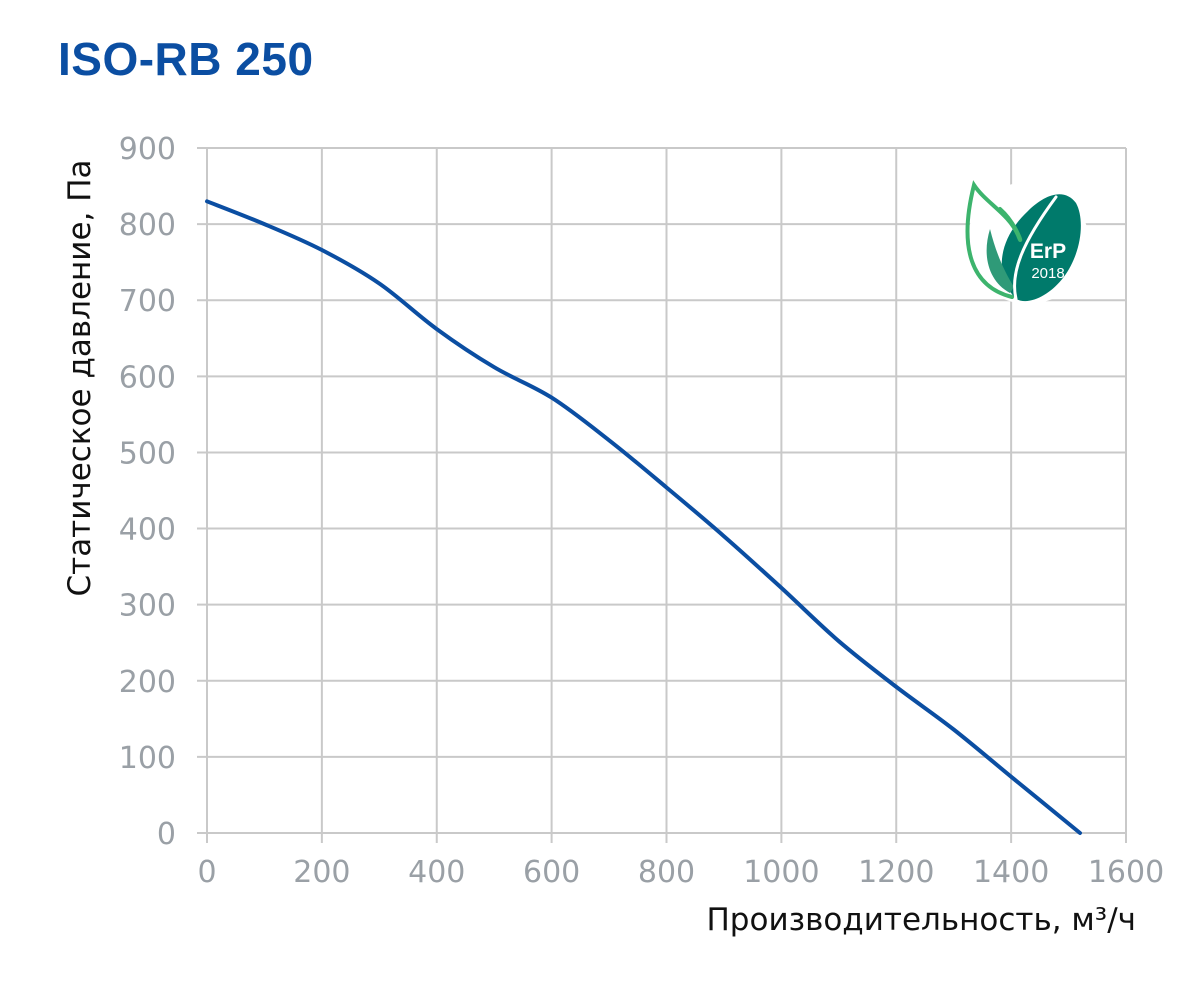 Image resolution: width=1200 pixels, height=981 pixels. Describe the element at coordinates (1048, 251) in the screenshot. I see `erp-badge-text: ErP` at that location.